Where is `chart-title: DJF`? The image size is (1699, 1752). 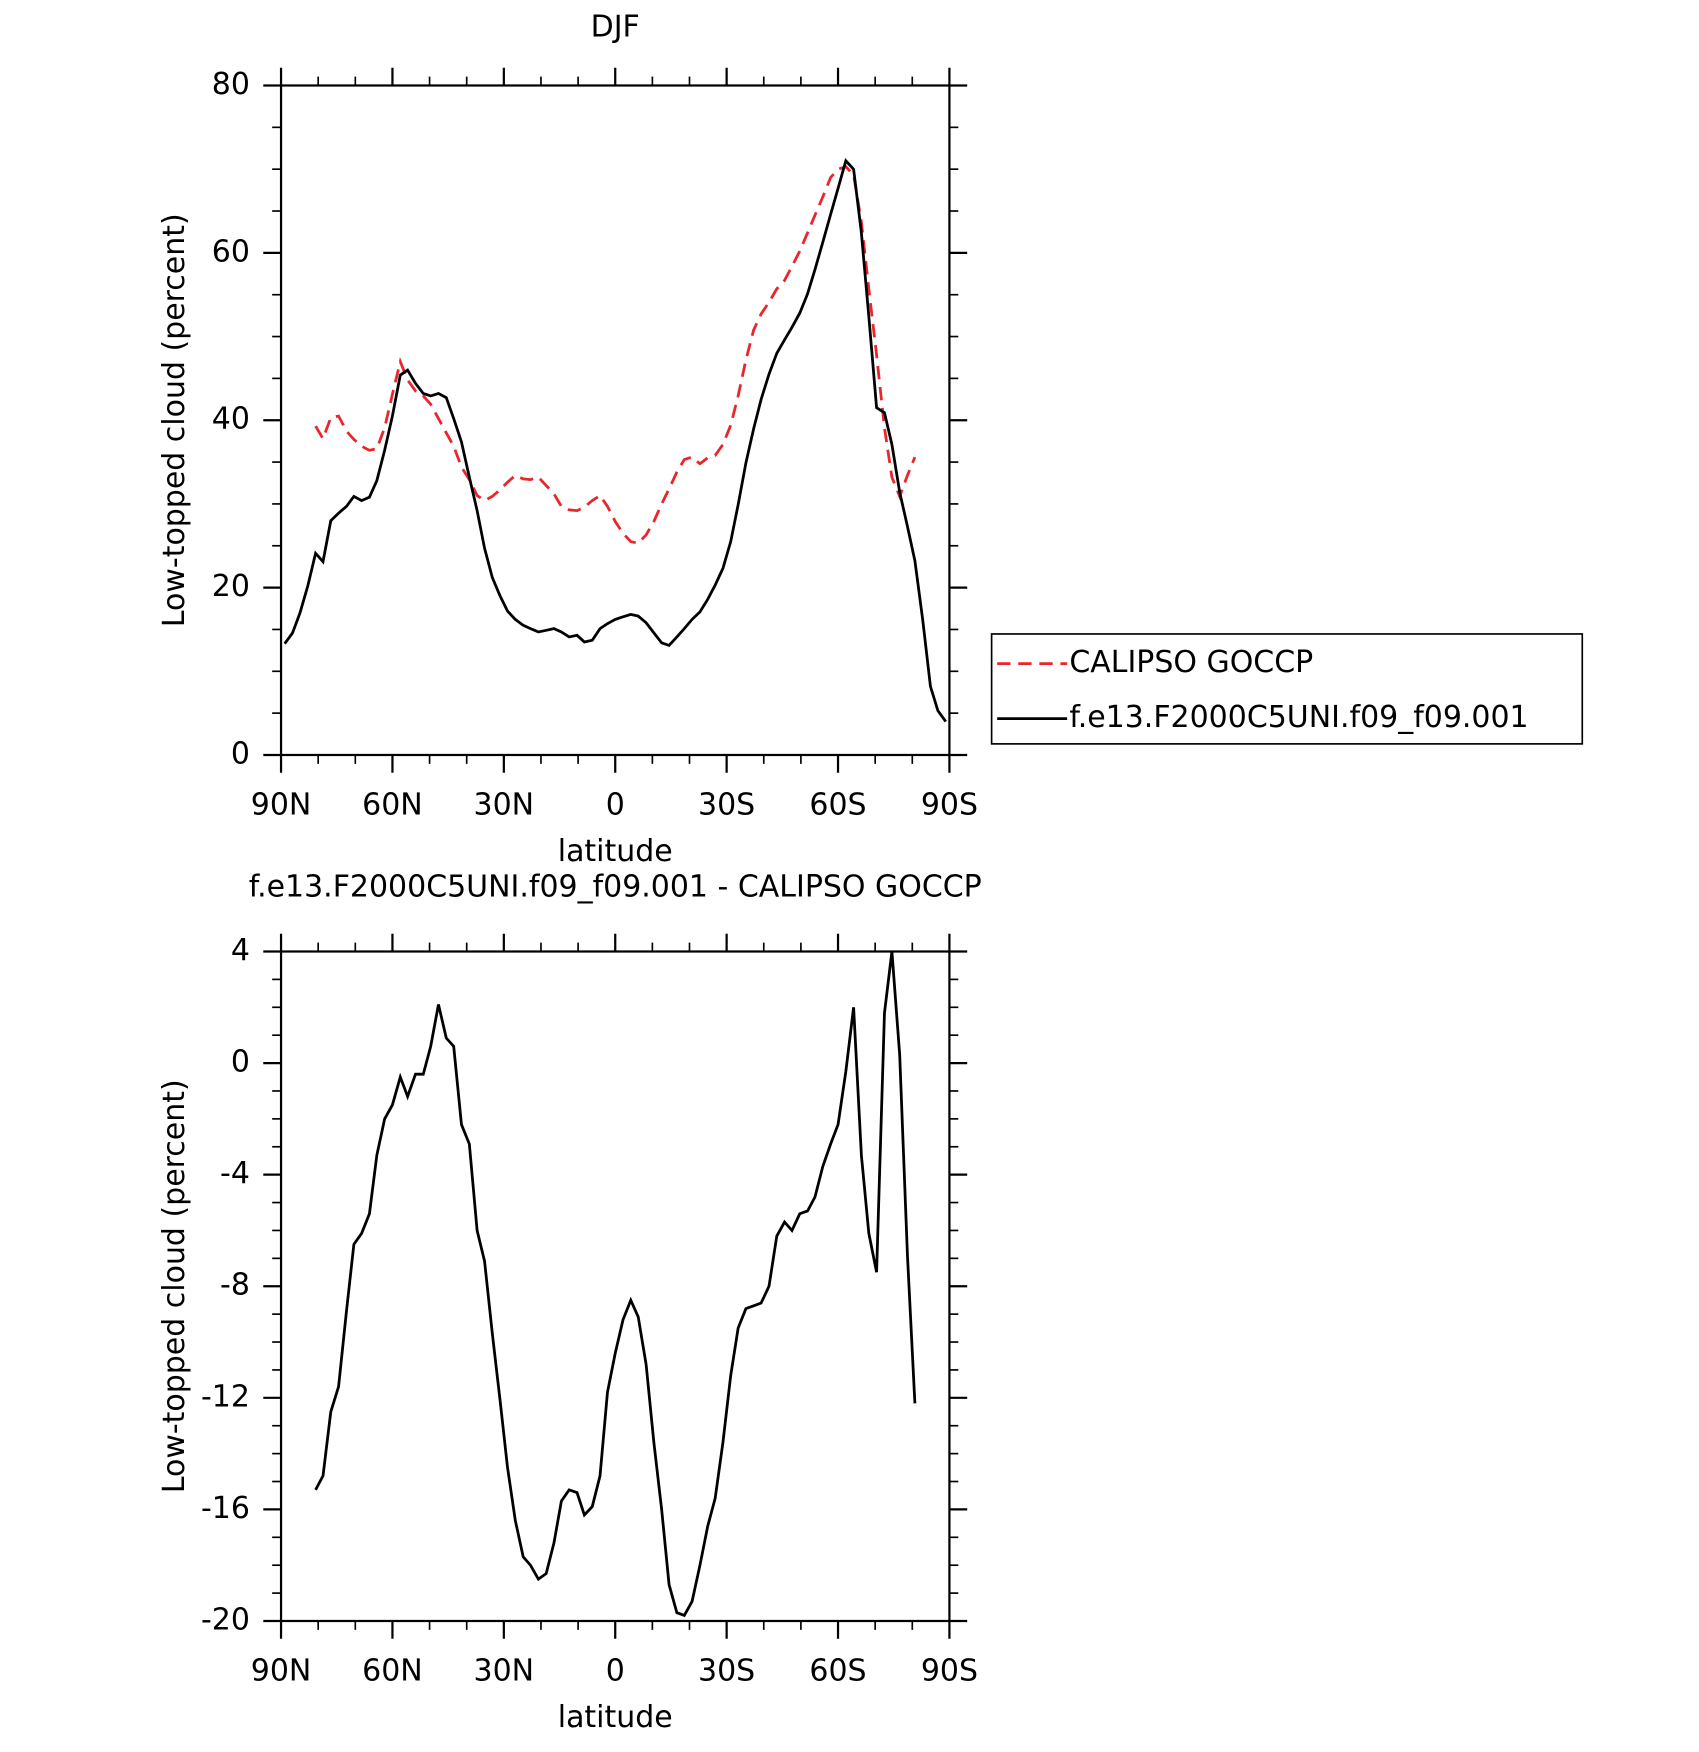
chart-title: DJF is located at coordinates (615, 26).